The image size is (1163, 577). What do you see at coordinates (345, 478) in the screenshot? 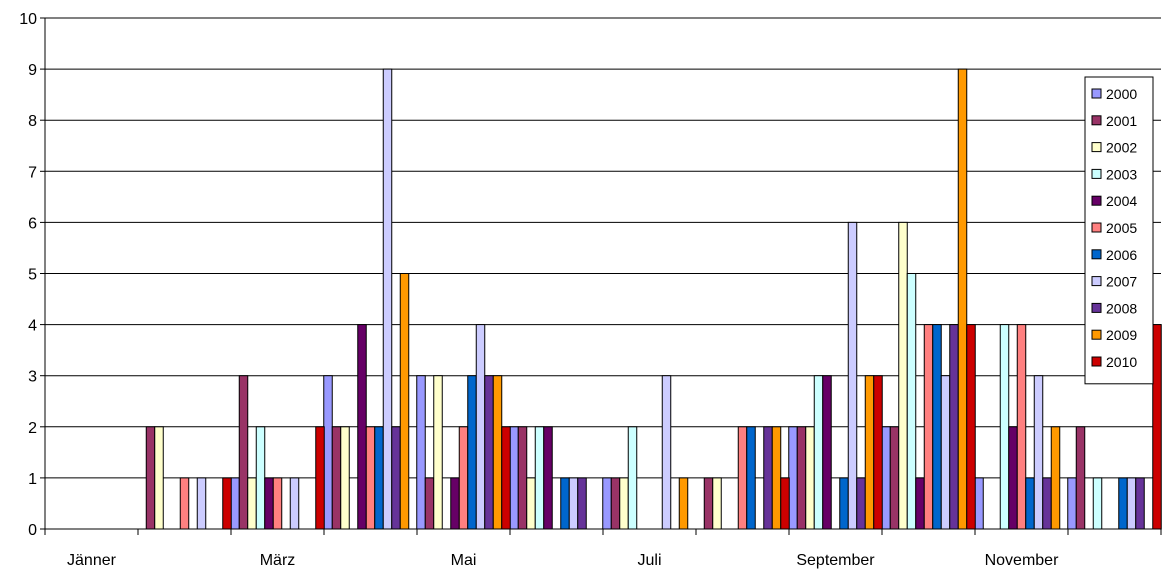
I see `bar-2002-April` at bounding box center [345, 478].